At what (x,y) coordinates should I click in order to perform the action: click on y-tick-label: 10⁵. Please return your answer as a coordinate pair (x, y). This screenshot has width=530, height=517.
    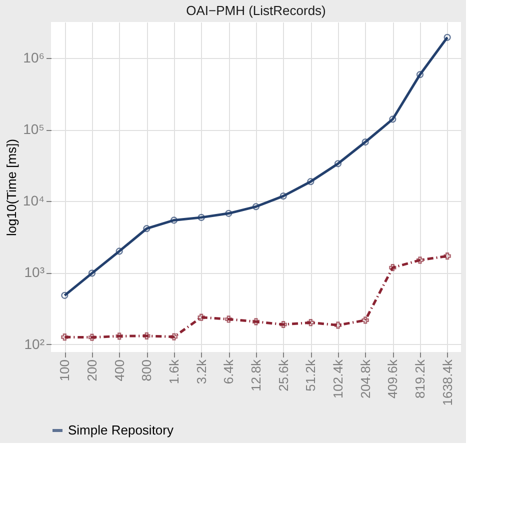
    Looking at the image, I should click on (33, 129).